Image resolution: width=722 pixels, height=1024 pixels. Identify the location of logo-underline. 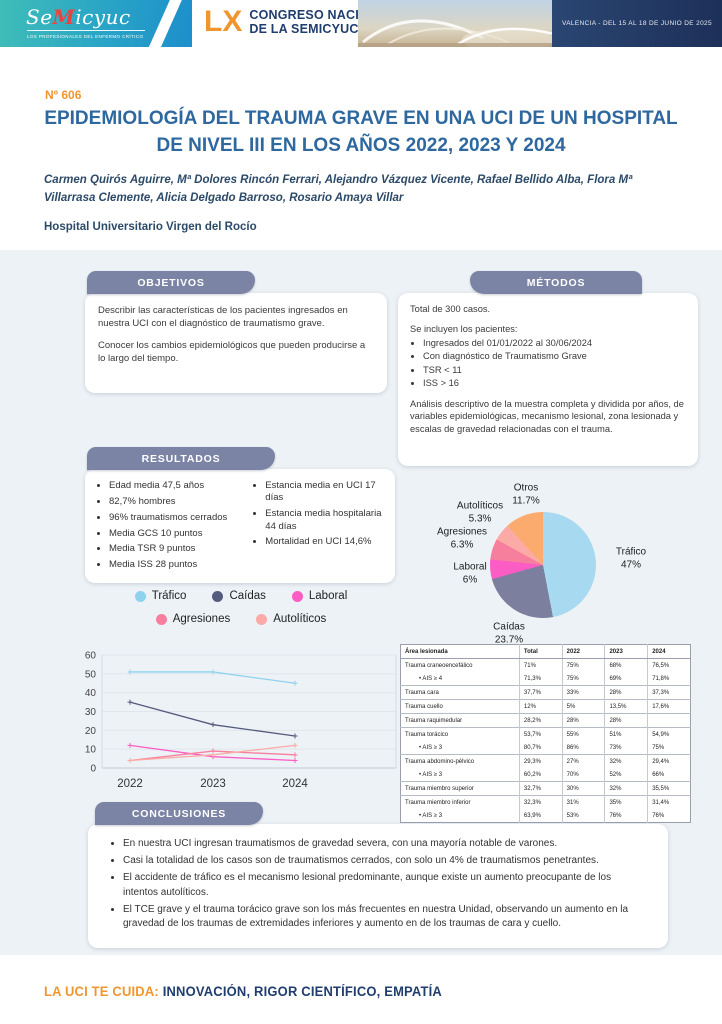
(86, 30).